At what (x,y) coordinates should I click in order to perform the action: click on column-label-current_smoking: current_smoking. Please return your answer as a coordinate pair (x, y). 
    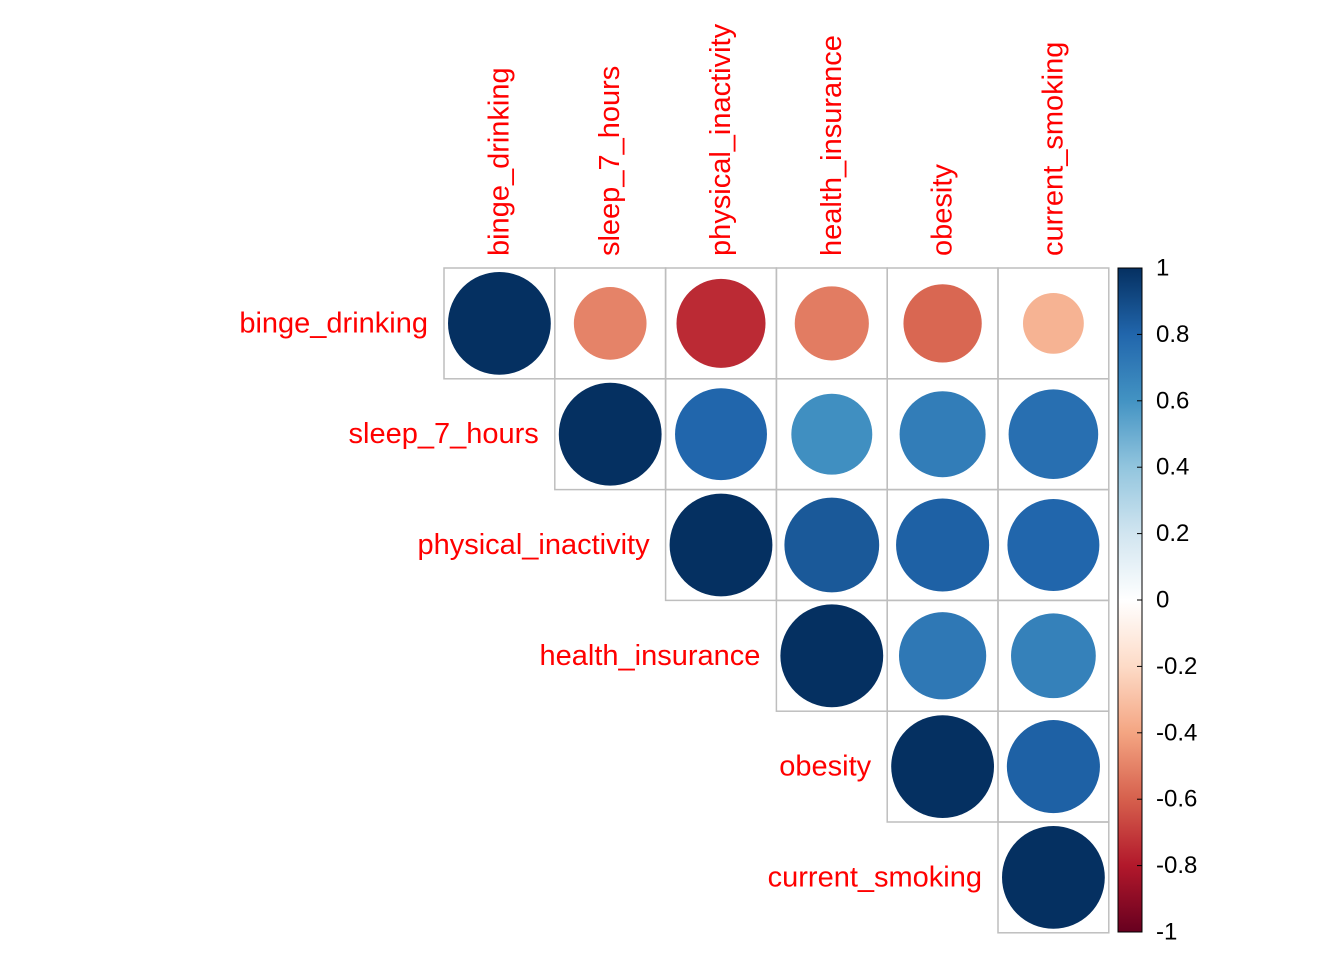
    Looking at the image, I should click on (1053, 149).